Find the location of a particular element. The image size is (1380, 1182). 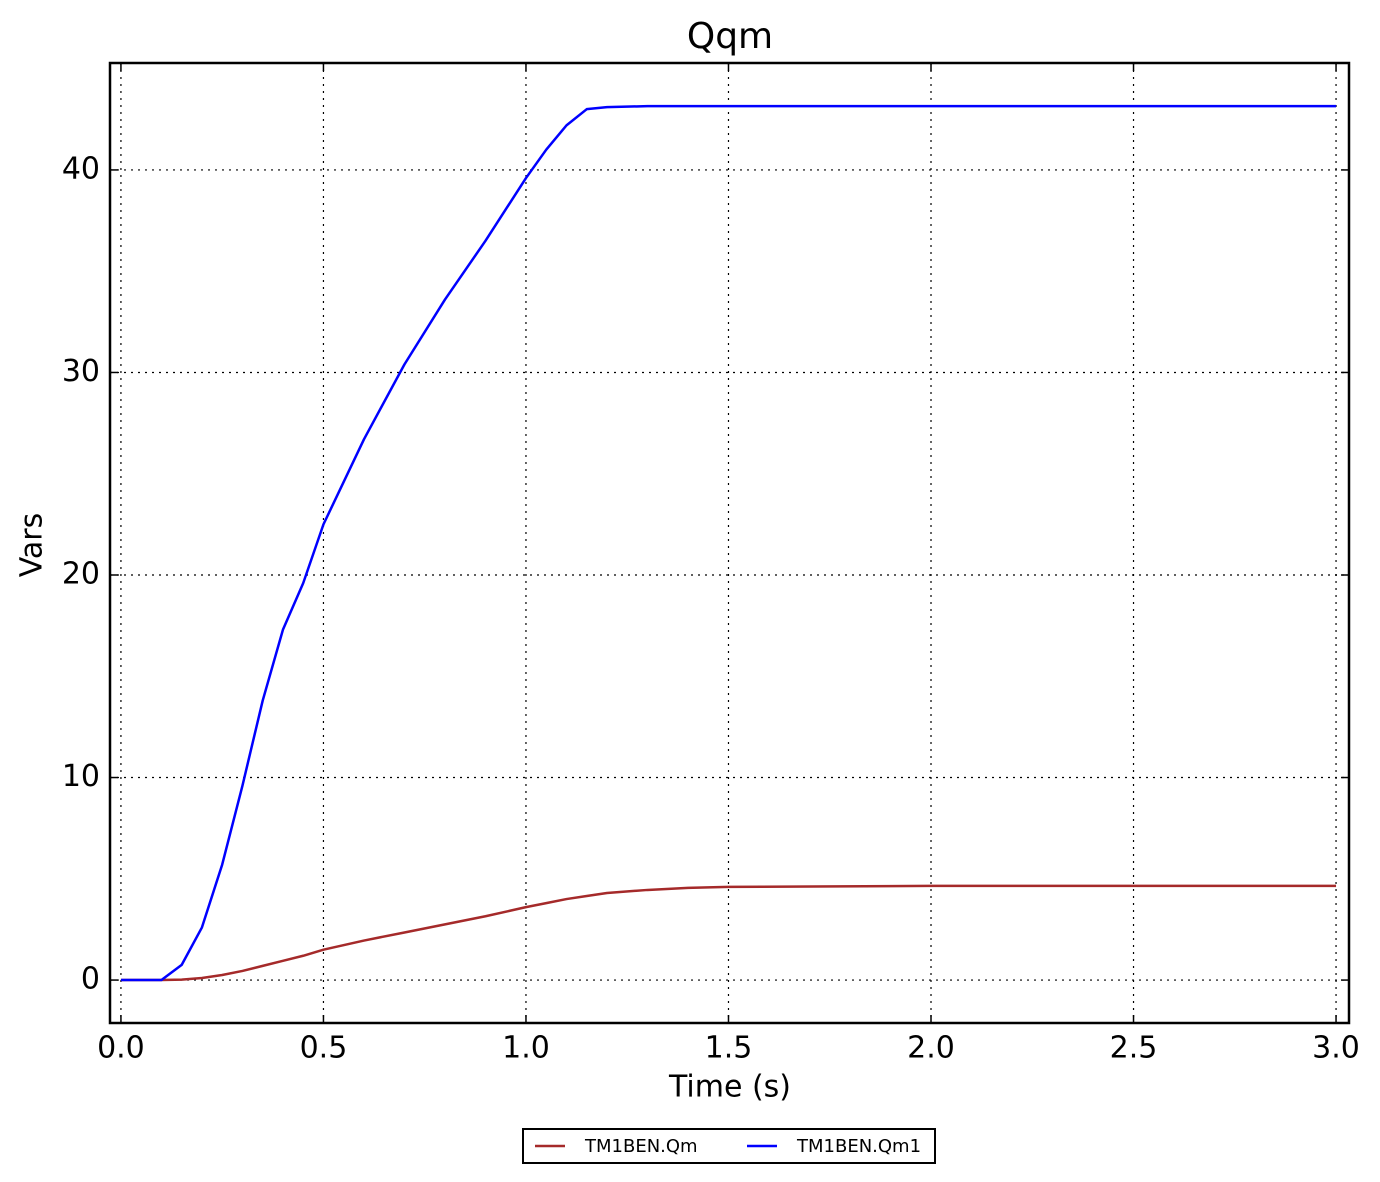

y-axis-label: Vars is located at coordinates (32, 545).